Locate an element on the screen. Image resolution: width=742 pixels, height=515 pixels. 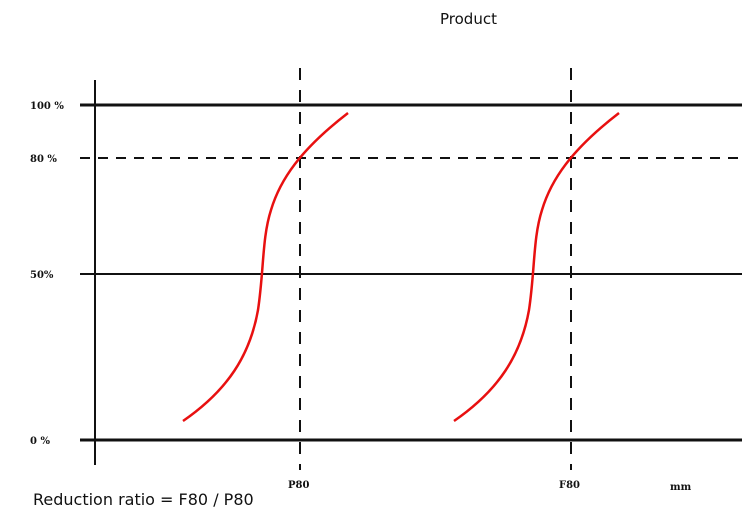
unit-label: mm is located at coordinates (681, 487).